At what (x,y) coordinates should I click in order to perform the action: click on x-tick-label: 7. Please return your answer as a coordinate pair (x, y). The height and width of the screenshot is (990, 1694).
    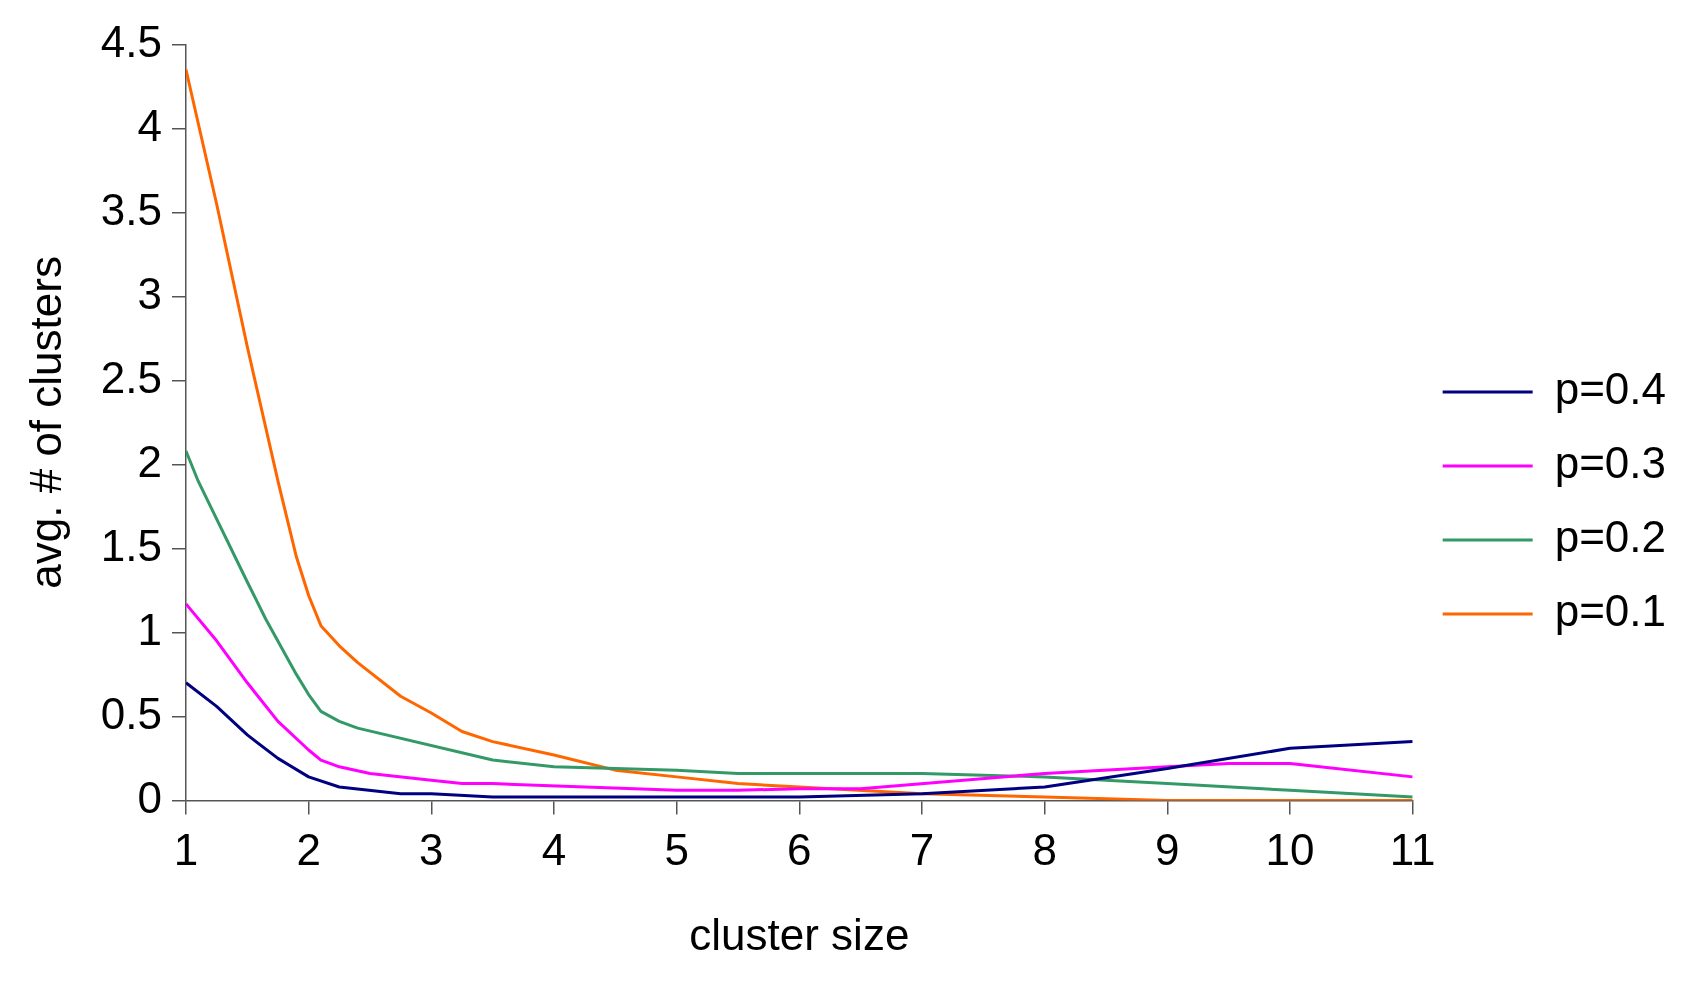
    Looking at the image, I should click on (922, 849).